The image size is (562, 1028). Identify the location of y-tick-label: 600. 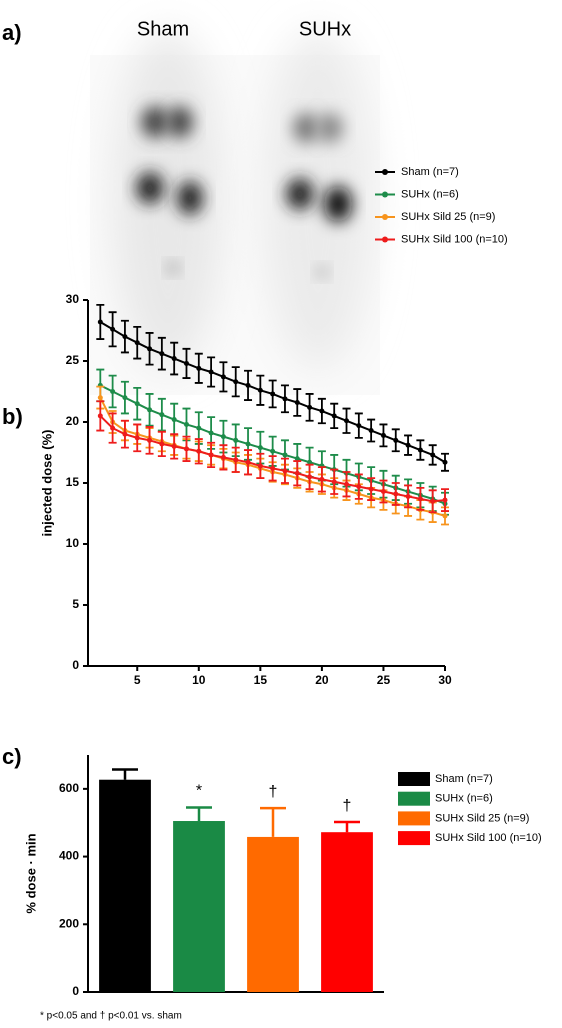
(69, 788).